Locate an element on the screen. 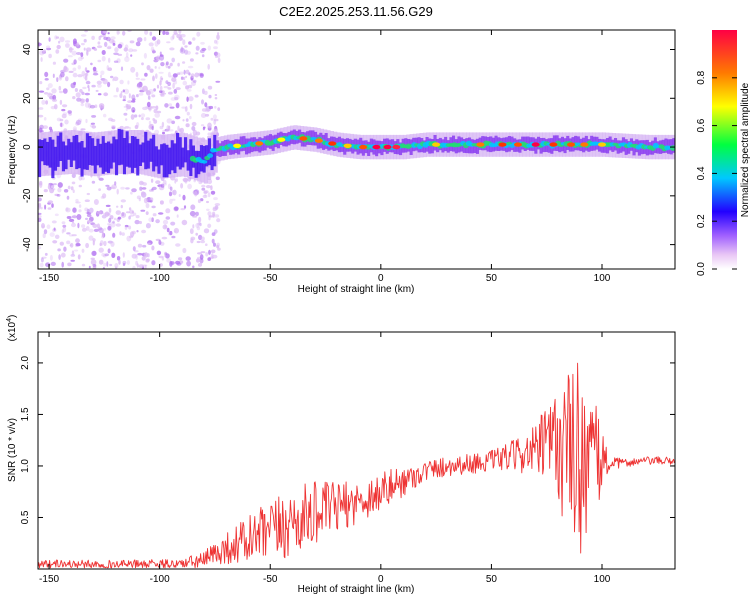 This screenshot has height=600, width=750. core-mark is located at coordinates (210, 155).